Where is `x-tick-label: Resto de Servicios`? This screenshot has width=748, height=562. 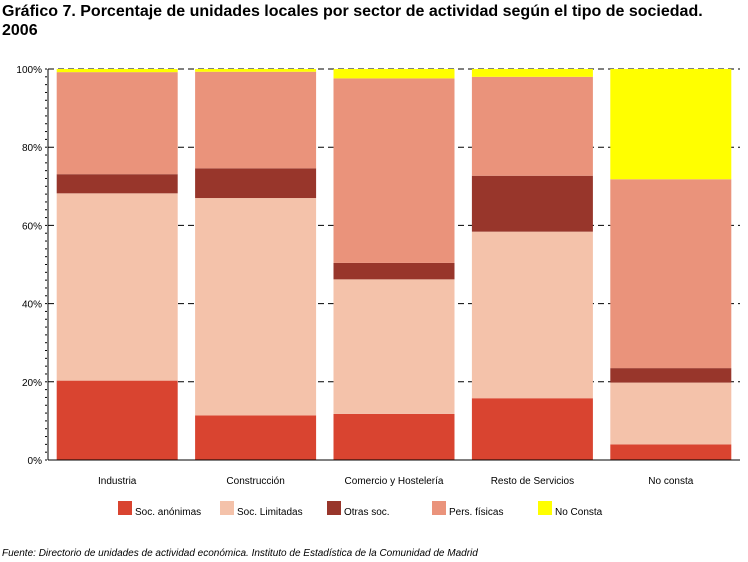
x-tick-label: Resto de Servicios is located at coordinates (532, 481).